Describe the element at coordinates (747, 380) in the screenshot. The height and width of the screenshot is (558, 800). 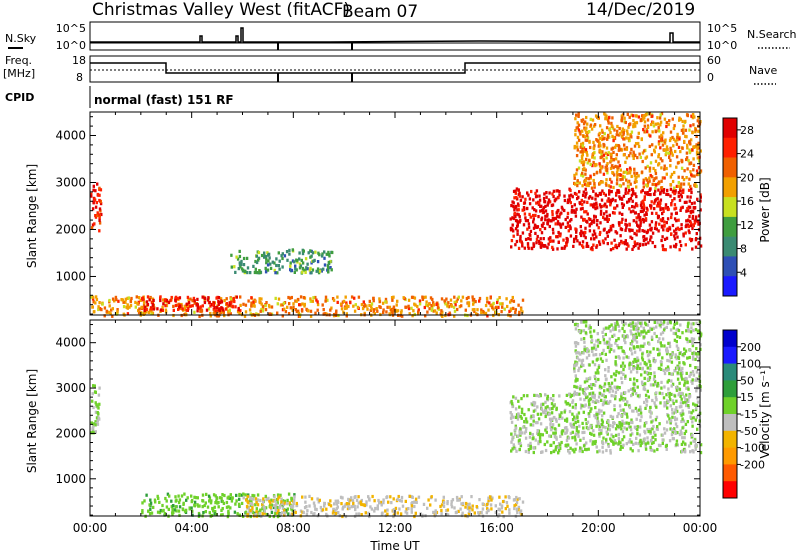
I see `colorbar-tick-label: 50` at that location.